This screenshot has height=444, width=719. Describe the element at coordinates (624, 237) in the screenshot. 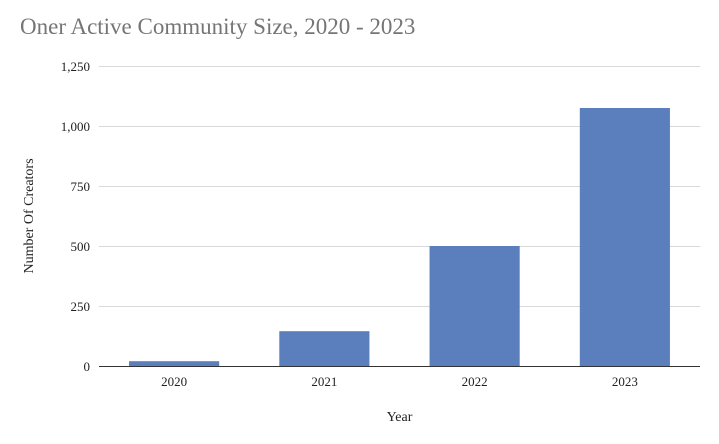

I see `bar-2023` at that location.